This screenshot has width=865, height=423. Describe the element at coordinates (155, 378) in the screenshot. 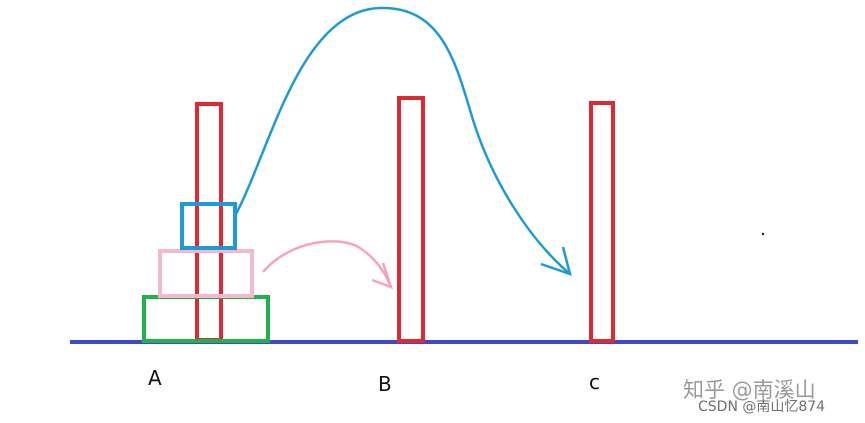

I see `peg-label: A` at that location.